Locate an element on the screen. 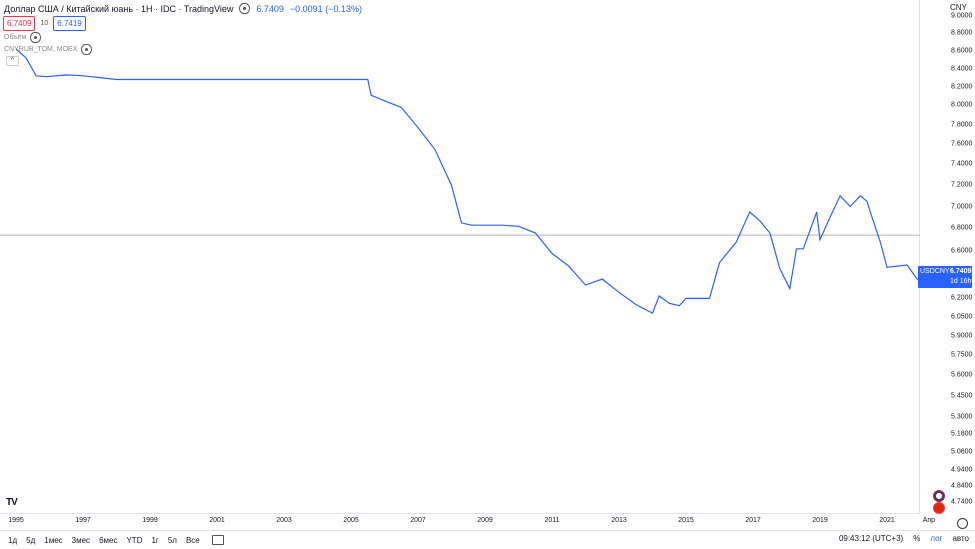 The width and height of the screenshot is (975, 549). y-tick-label: 8.4000 is located at coordinates (962, 69).